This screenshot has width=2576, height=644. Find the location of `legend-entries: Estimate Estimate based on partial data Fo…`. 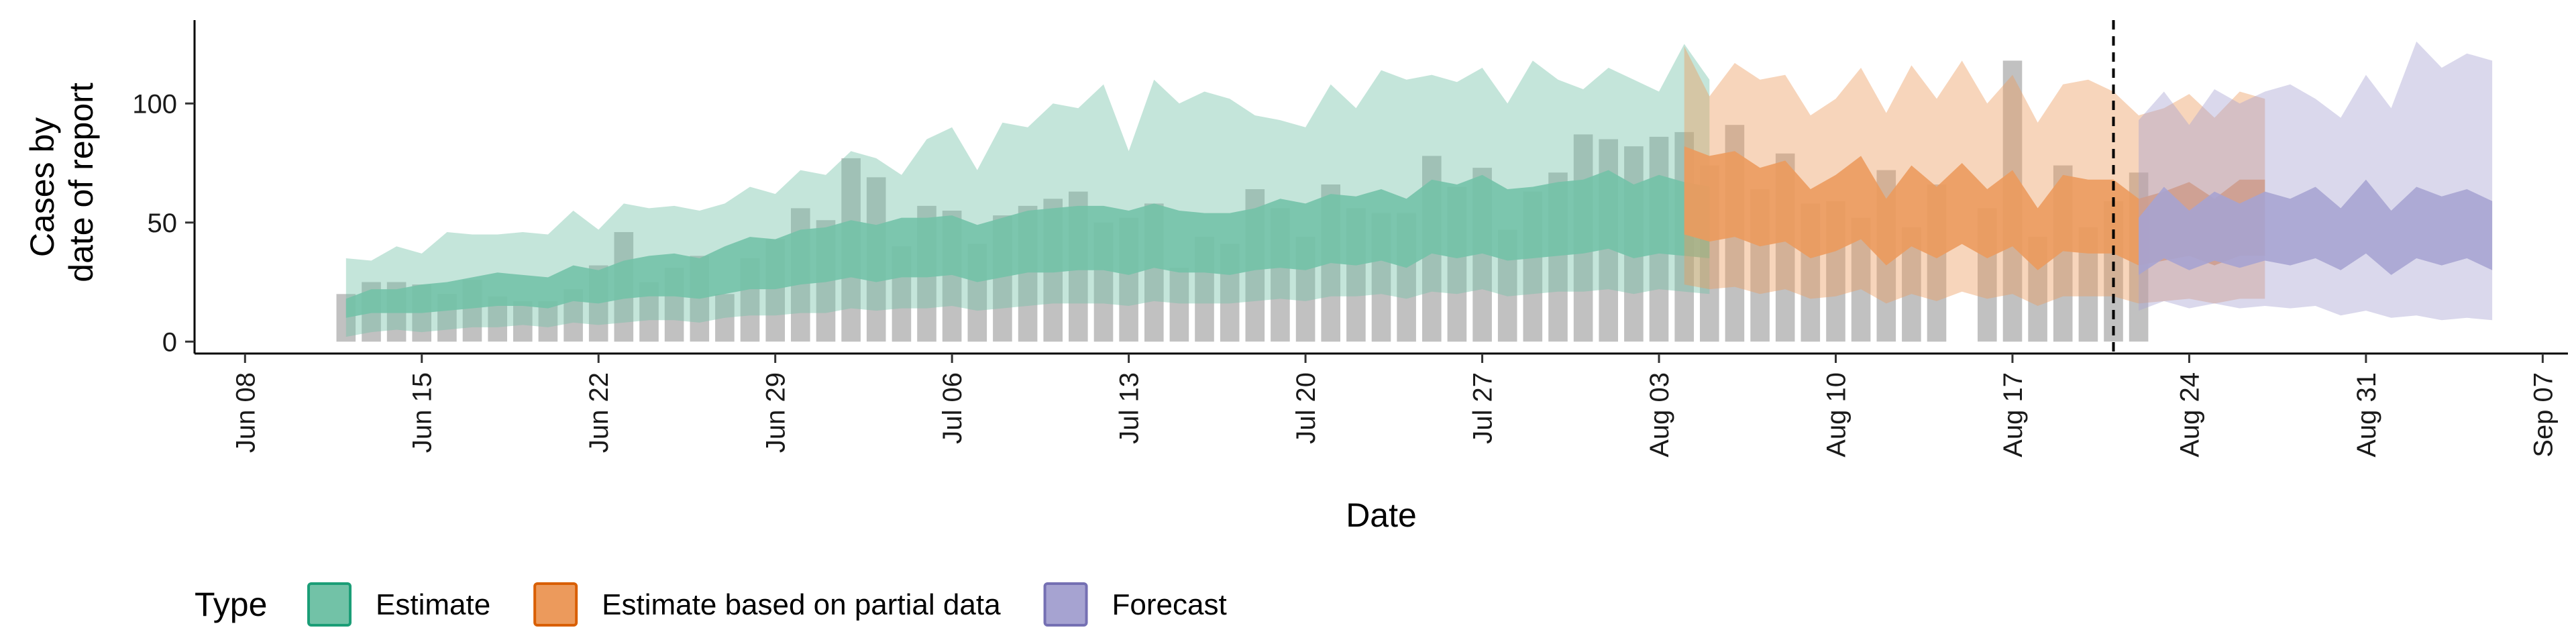

legend-entries: Estimate Estimate based on partial data Fo… is located at coordinates (767, 604).